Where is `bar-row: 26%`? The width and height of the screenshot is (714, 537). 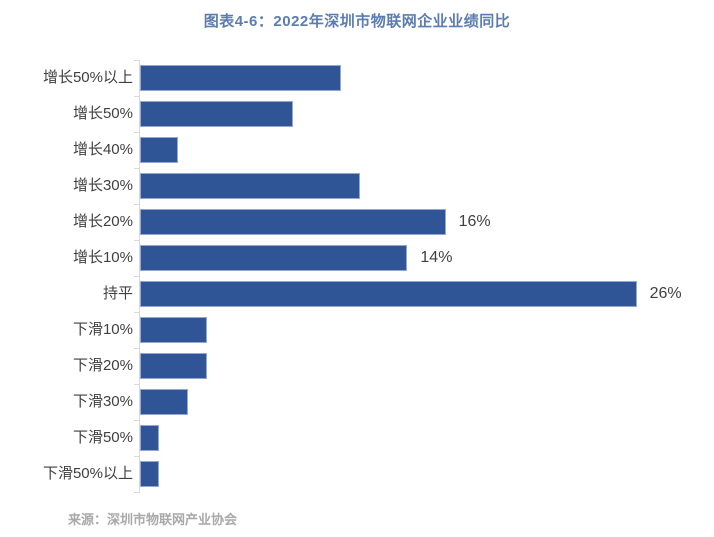
bar-row: 26% is located at coordinates (423, 294).